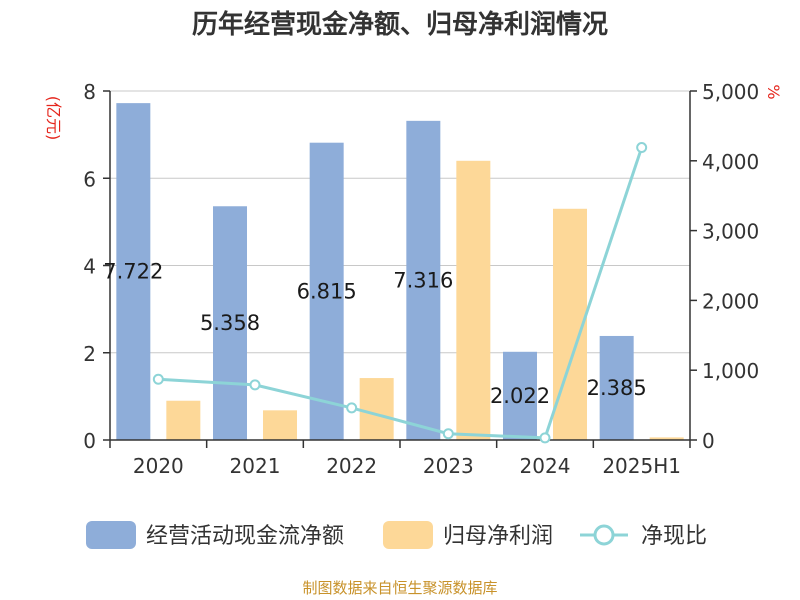  I want to click on right-tick-label: 4,000, so click(730, 162).